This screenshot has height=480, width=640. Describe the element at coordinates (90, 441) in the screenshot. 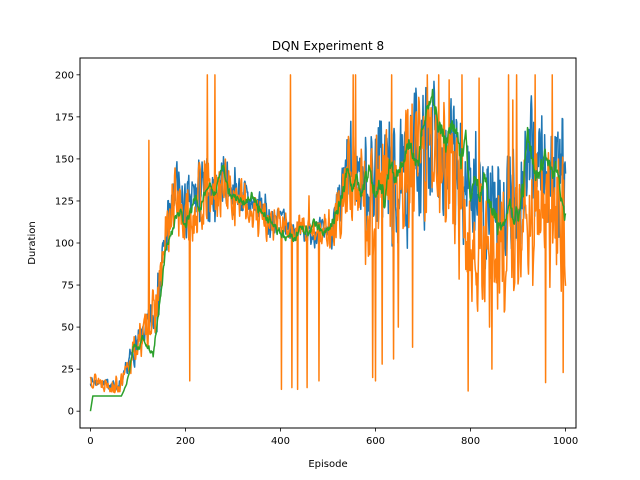

I see `x-tick-label: 0` at that location.